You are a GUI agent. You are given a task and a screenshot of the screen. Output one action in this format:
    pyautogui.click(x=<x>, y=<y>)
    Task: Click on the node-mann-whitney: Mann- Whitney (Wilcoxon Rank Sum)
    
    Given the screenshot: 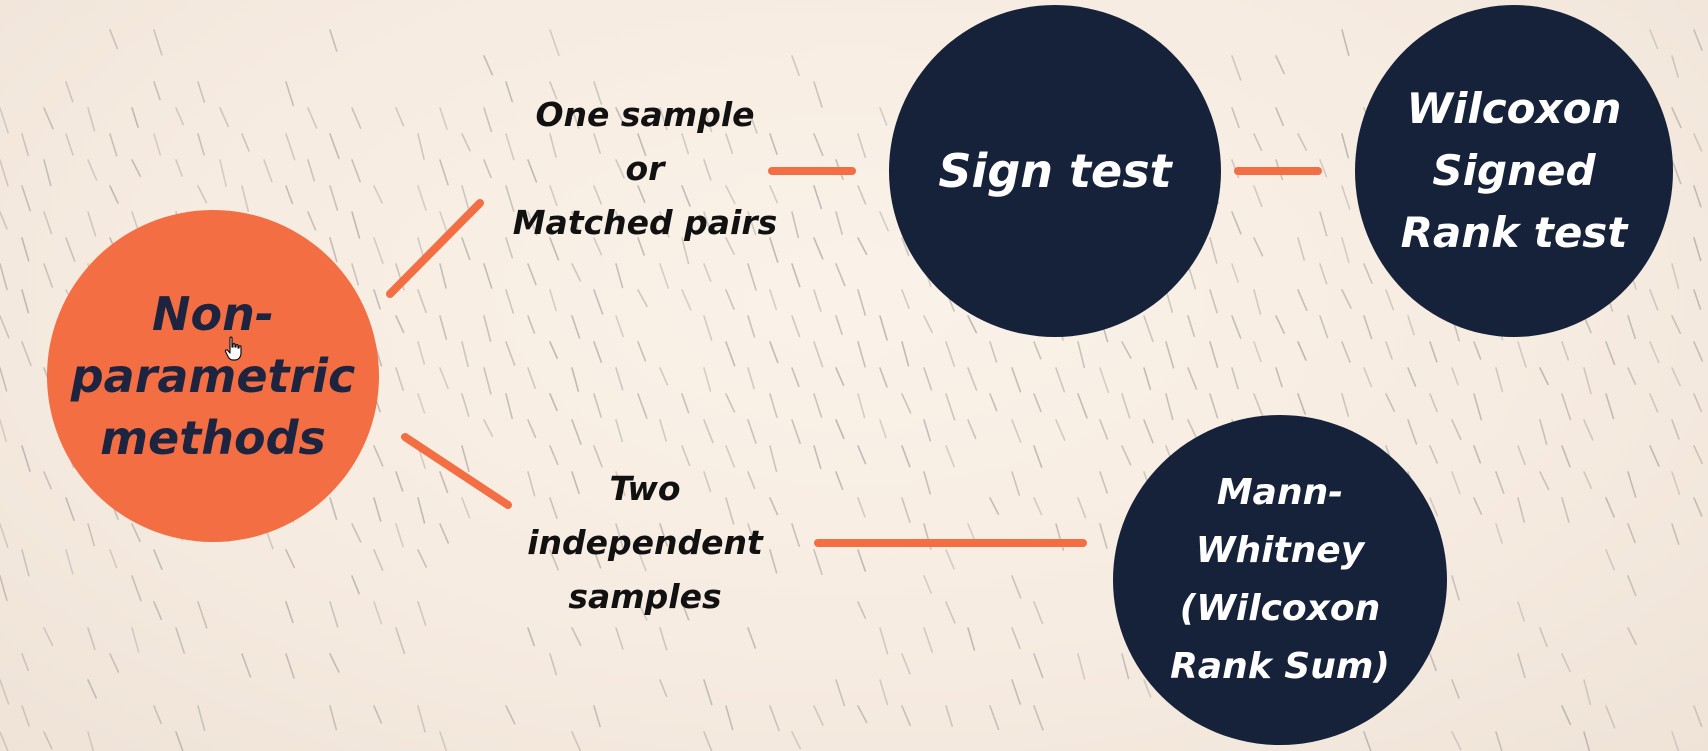 What is the action you would take?
    pyautogui.click(x=1280, y=580)
    